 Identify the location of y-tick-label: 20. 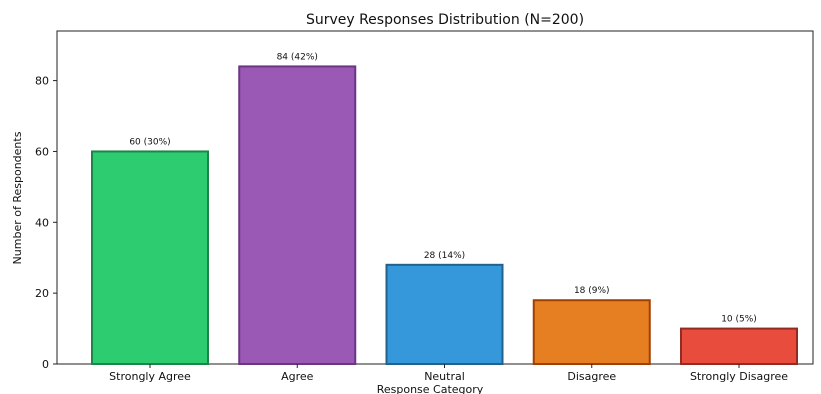
(42, 293).